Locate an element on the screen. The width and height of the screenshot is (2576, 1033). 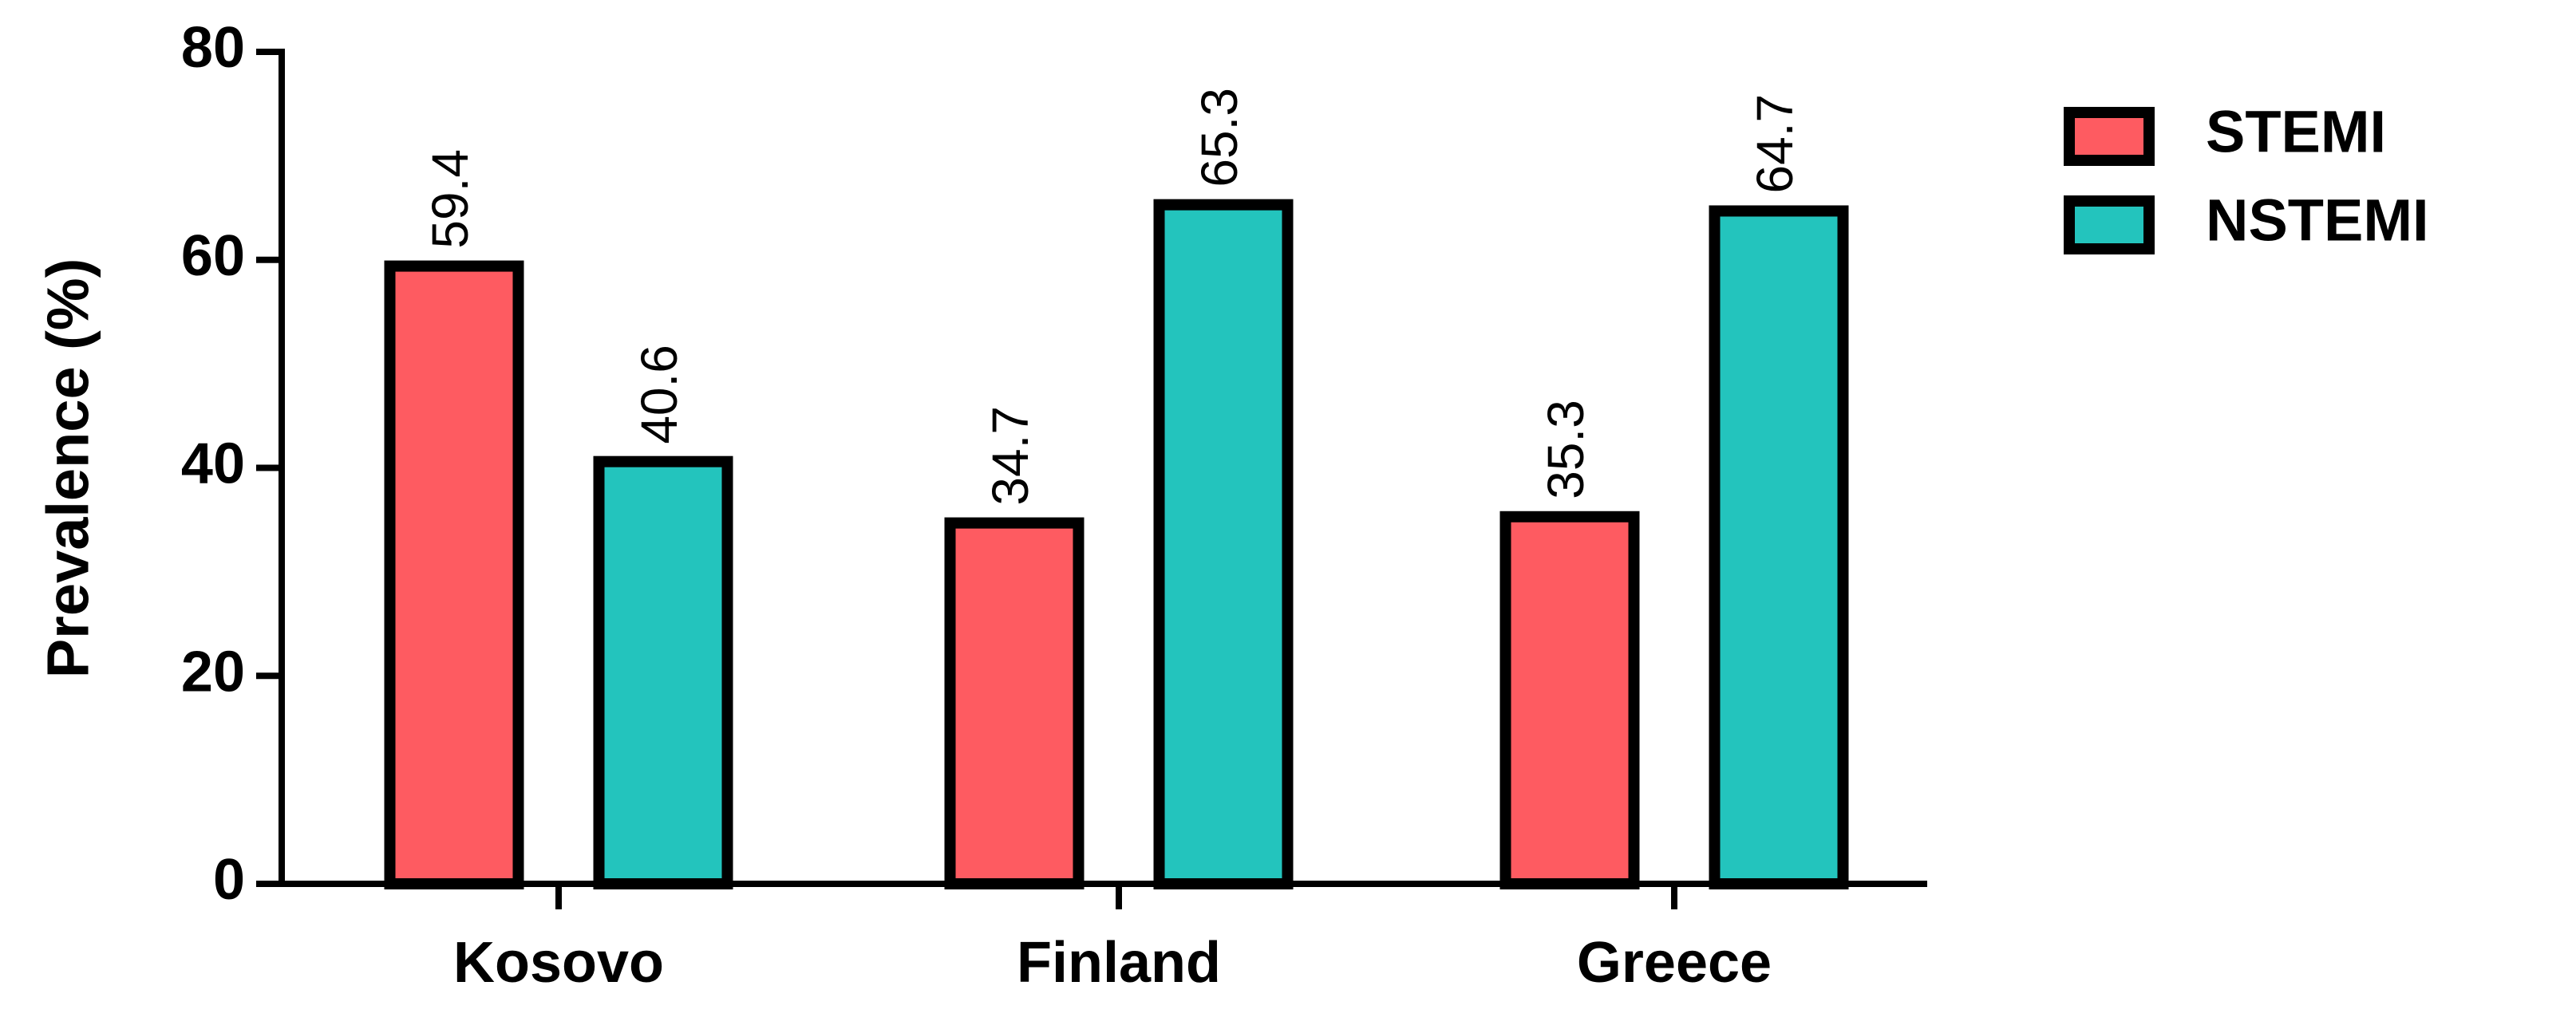
legend-label: STEMI is located at coordinates (2296, 132).